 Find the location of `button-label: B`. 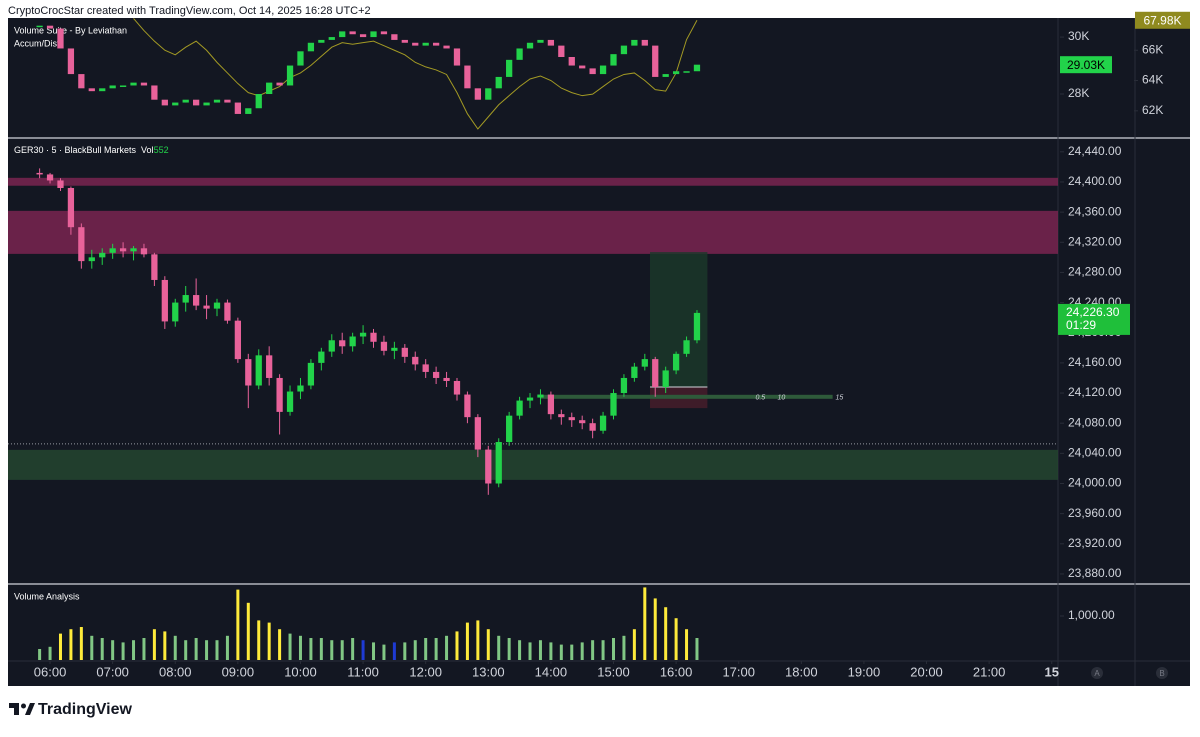

button-label: B is located at coordinates (1161, 673).